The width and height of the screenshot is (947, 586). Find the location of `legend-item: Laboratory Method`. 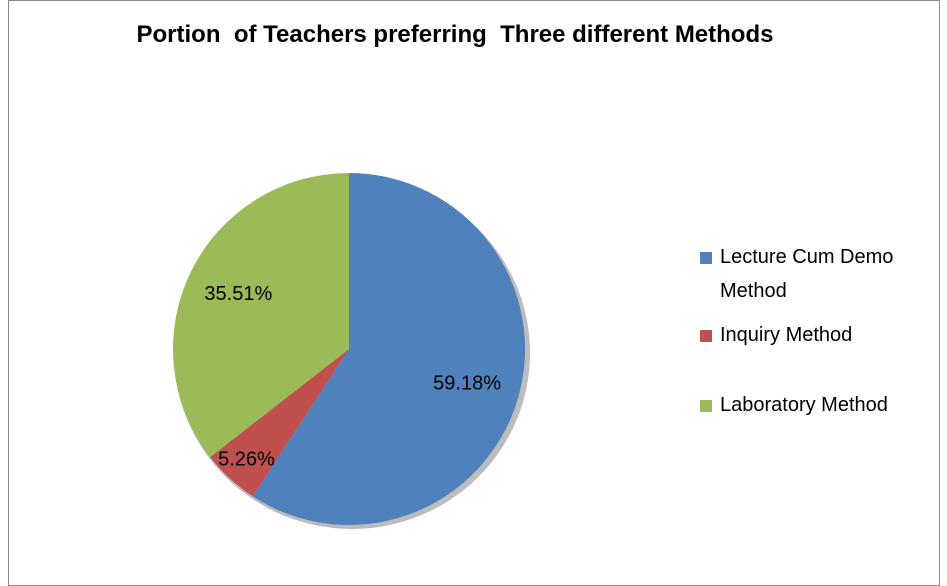

legend-item: Laboratory Method is located at coordinates (817, 405).